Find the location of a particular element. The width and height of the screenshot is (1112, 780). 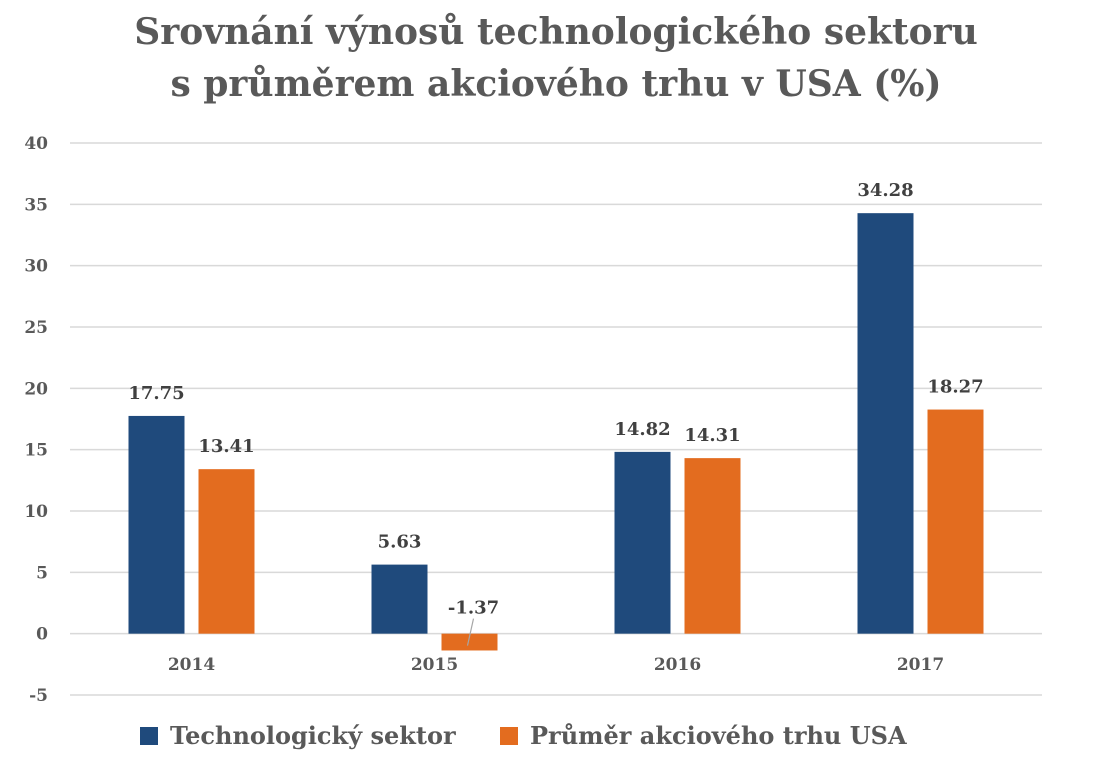

data-label: 5.63 is located at coordinates (400, 542).